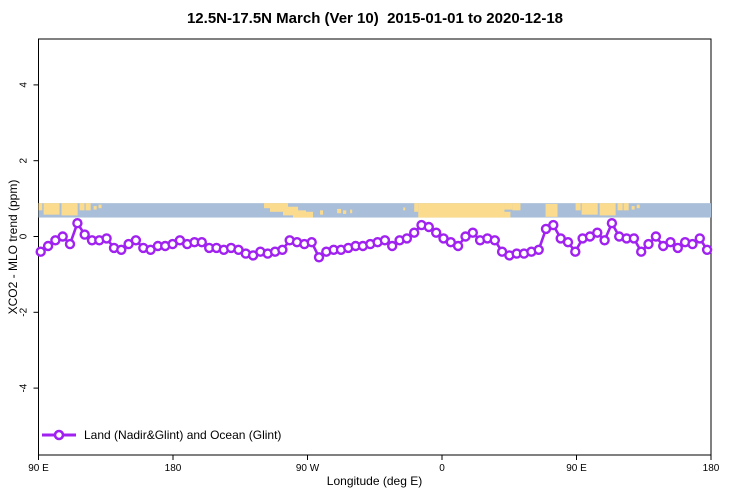 The height and width of the screenshot is (500, 750). I want to click on legend: Land (Nadir&Glint) and Ocean (Glint), so click(160, 435).